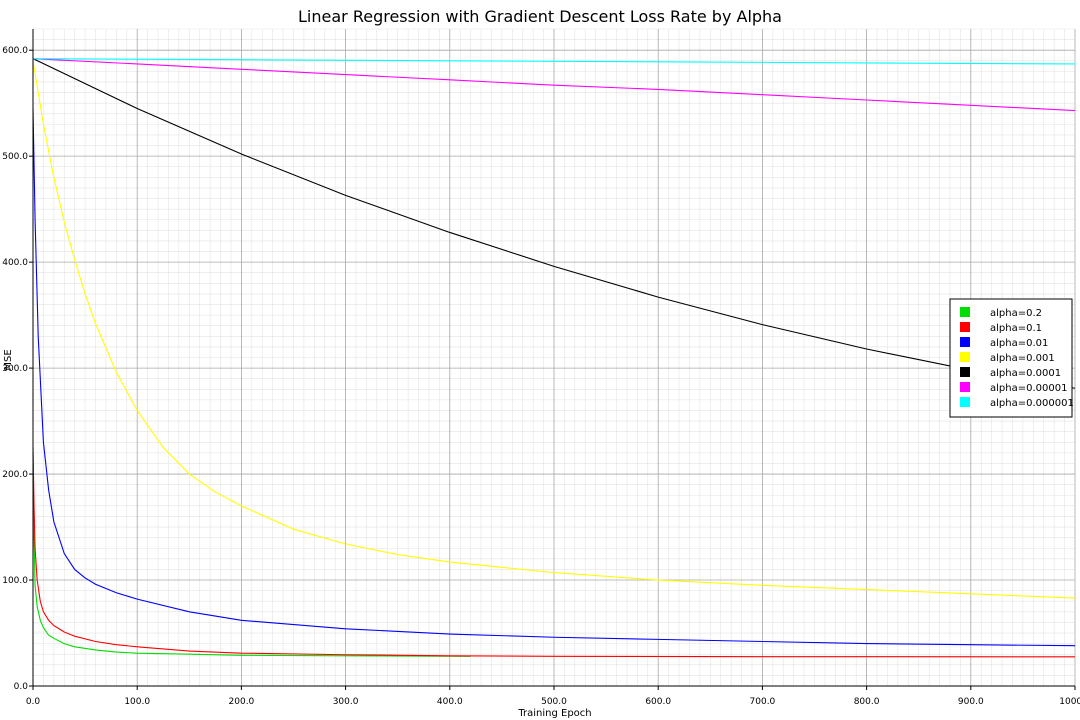 This screenshot has height=720, width=1080. Describe the element at coordinates (137, 702) in the screenshot. I see `x-tick-label: 100.0` at that location.